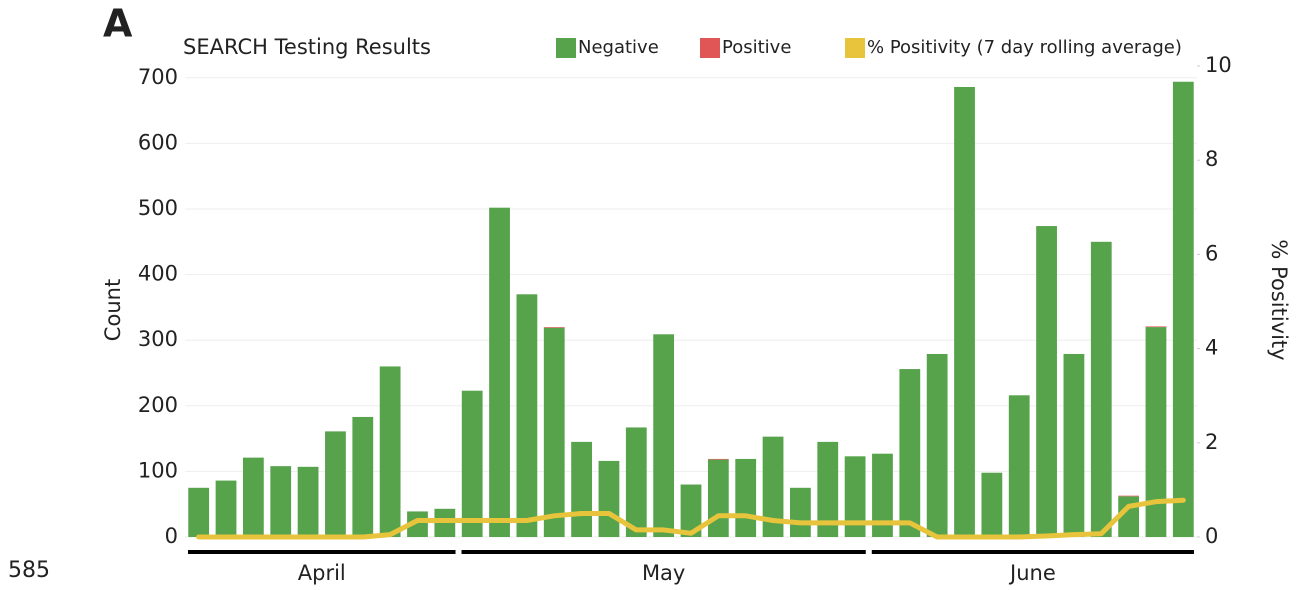  I want to click on legend-label: % Positivity (7 day rolling average), so click(1024, 47).